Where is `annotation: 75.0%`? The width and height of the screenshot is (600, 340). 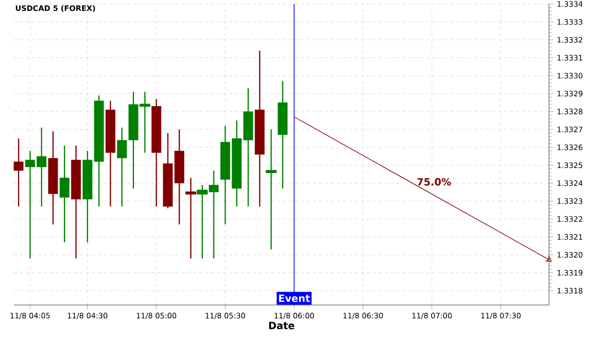 annotation: 75.0% is located at coordinates (434, 182).